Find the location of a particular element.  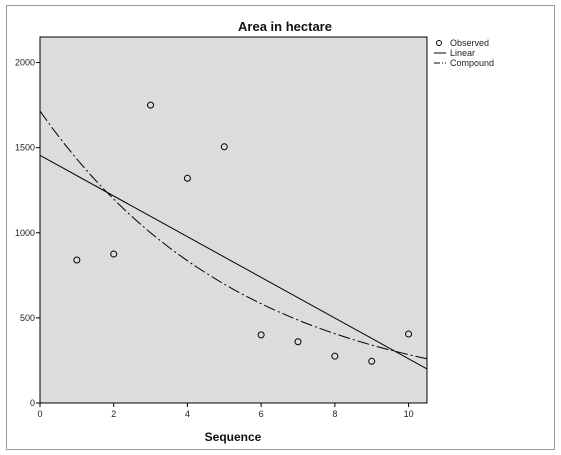

x-tick-label: 0 is located at coordinates (39, 414).